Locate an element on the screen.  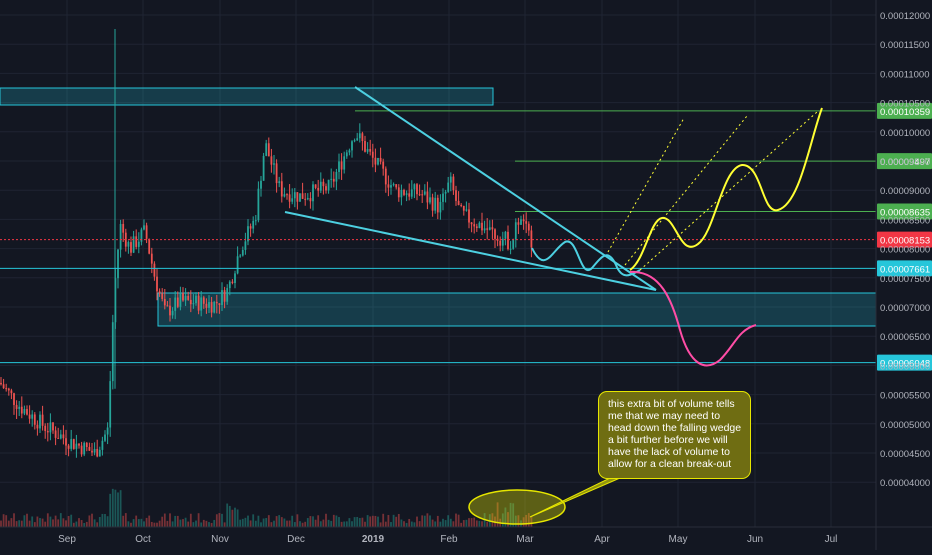
support-zone is located at coordinates (517, 309).